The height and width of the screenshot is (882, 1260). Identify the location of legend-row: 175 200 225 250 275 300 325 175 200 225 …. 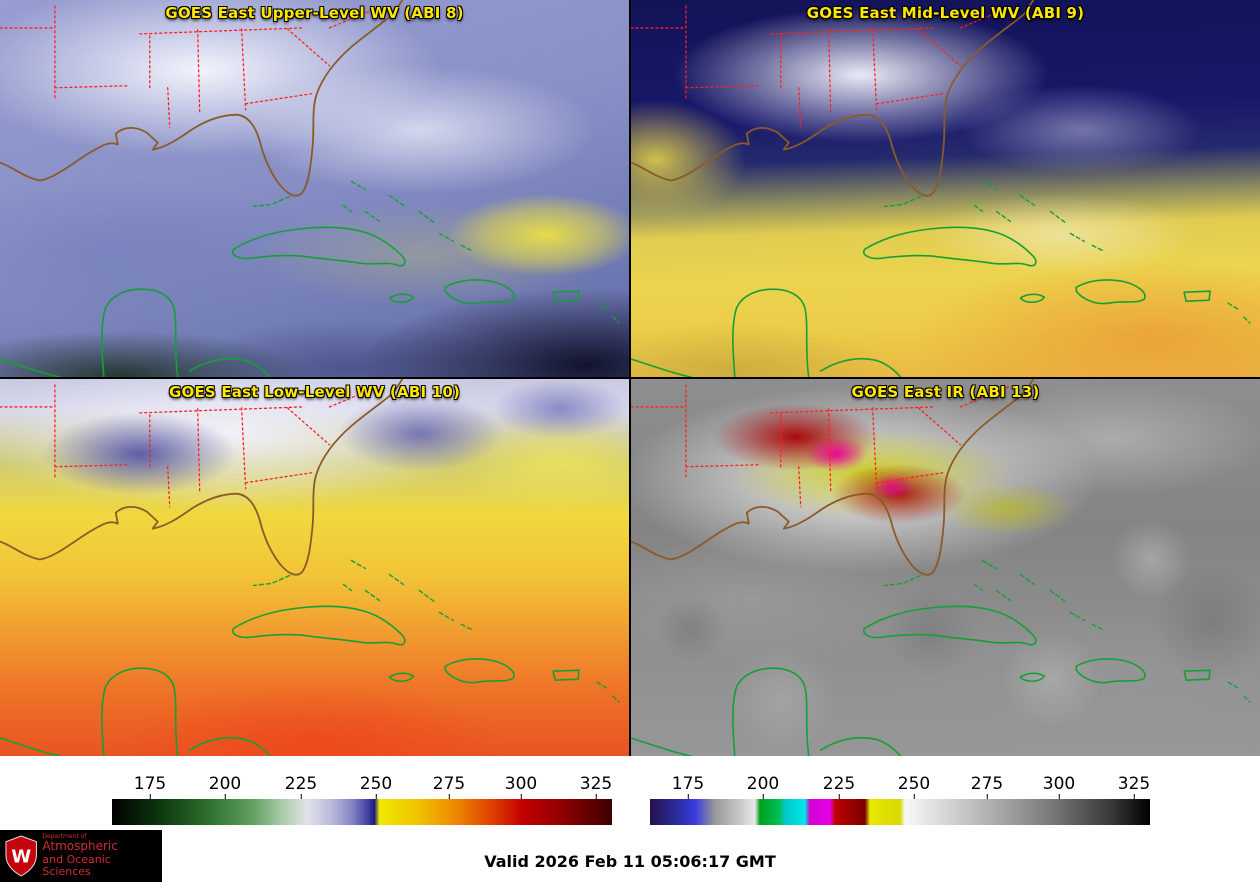
(630, 793).